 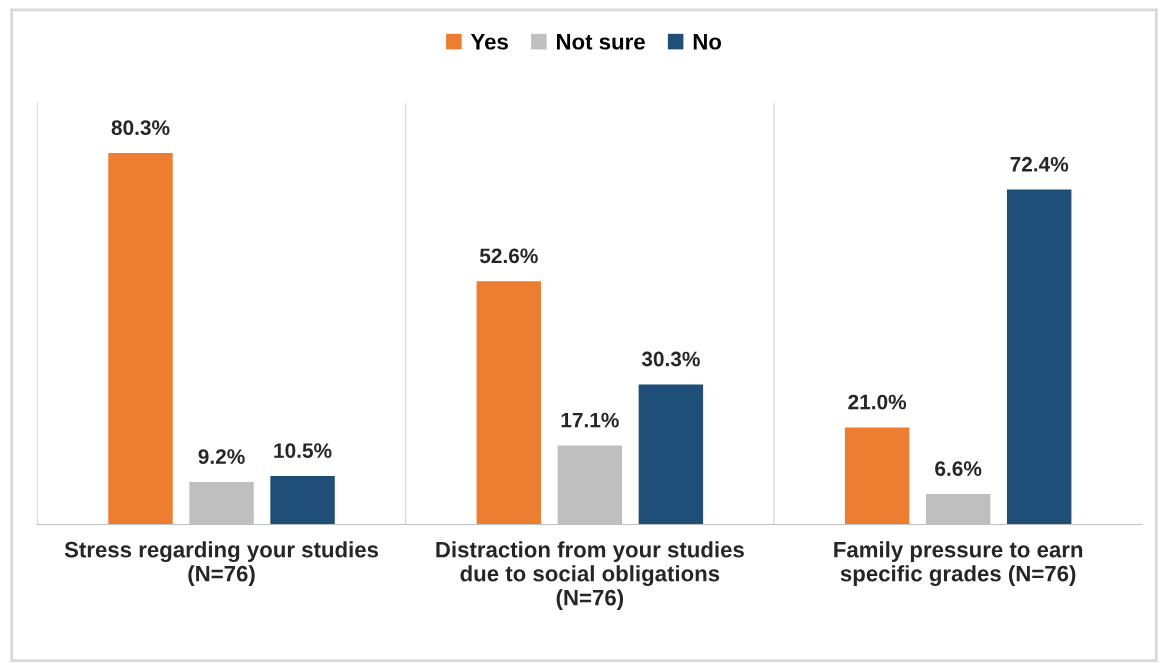 I want to click on data-label: 21.0%, so click(x=877, y=402).